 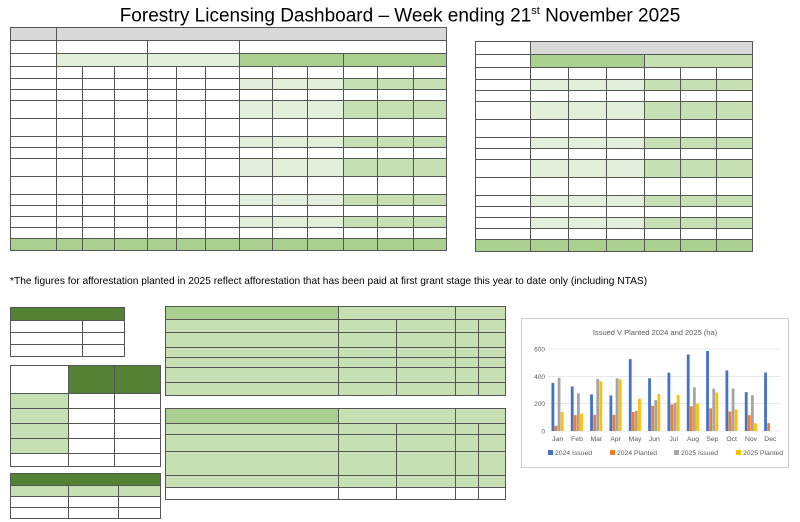 What do you see at coordinates (676, 452) in the screenshot?
I see `legend-swatch` at bounding box center [676, 452].